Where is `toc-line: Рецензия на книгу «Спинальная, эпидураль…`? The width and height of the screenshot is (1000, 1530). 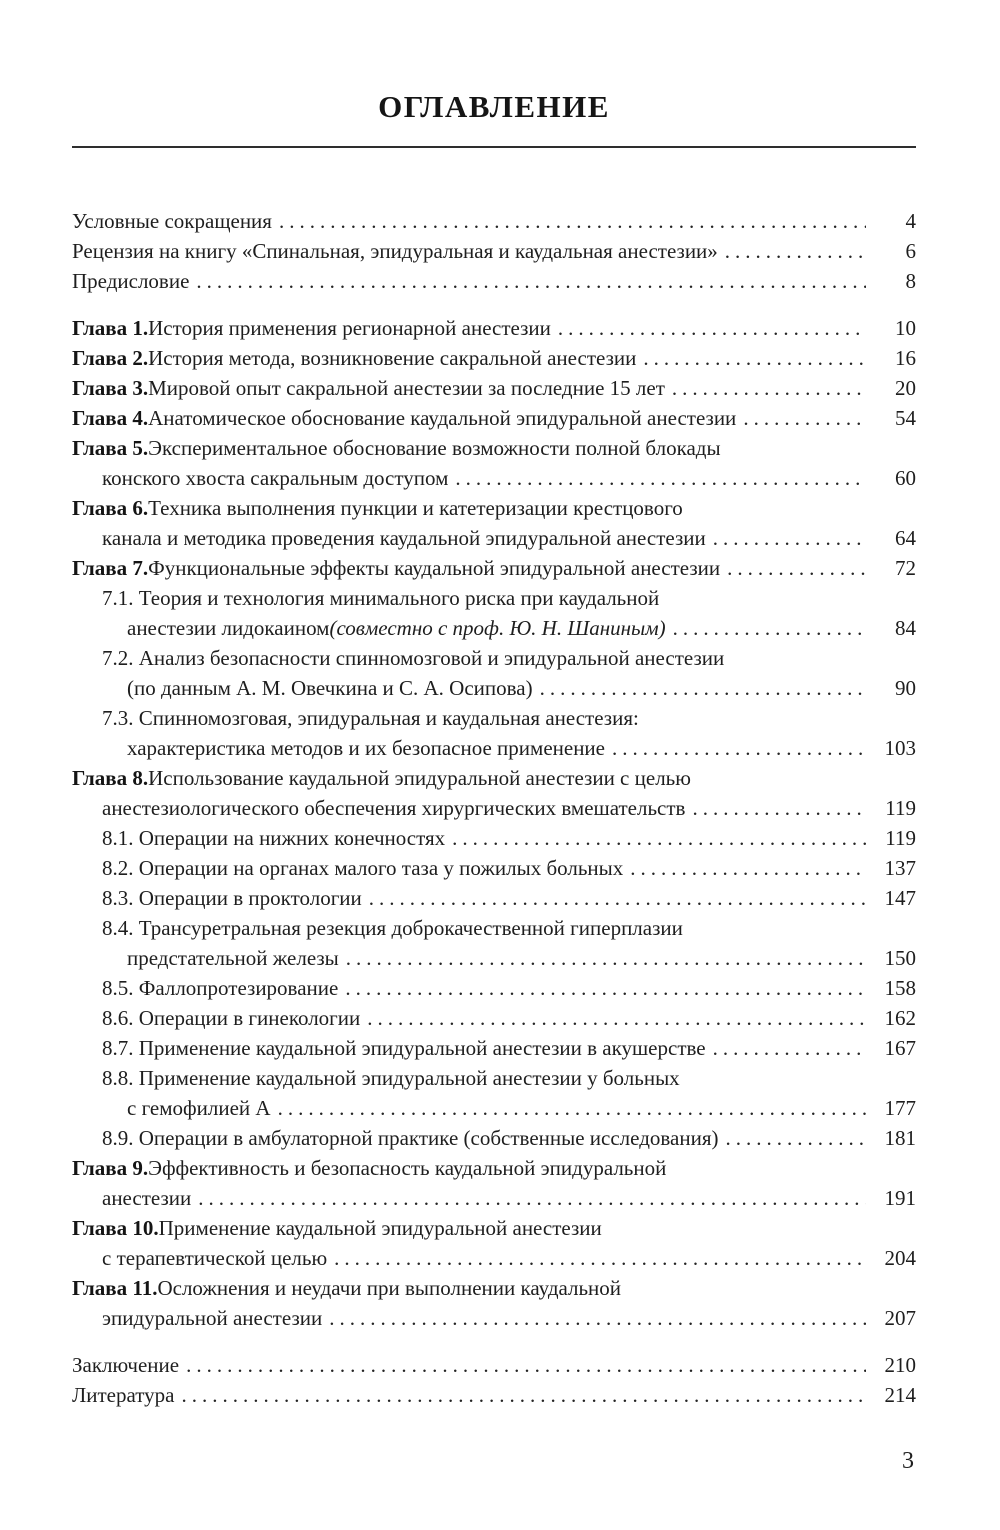 toc-line: Рецензия на книгу «Спинальная, эпидураль… is located at coordinates (494, 251).